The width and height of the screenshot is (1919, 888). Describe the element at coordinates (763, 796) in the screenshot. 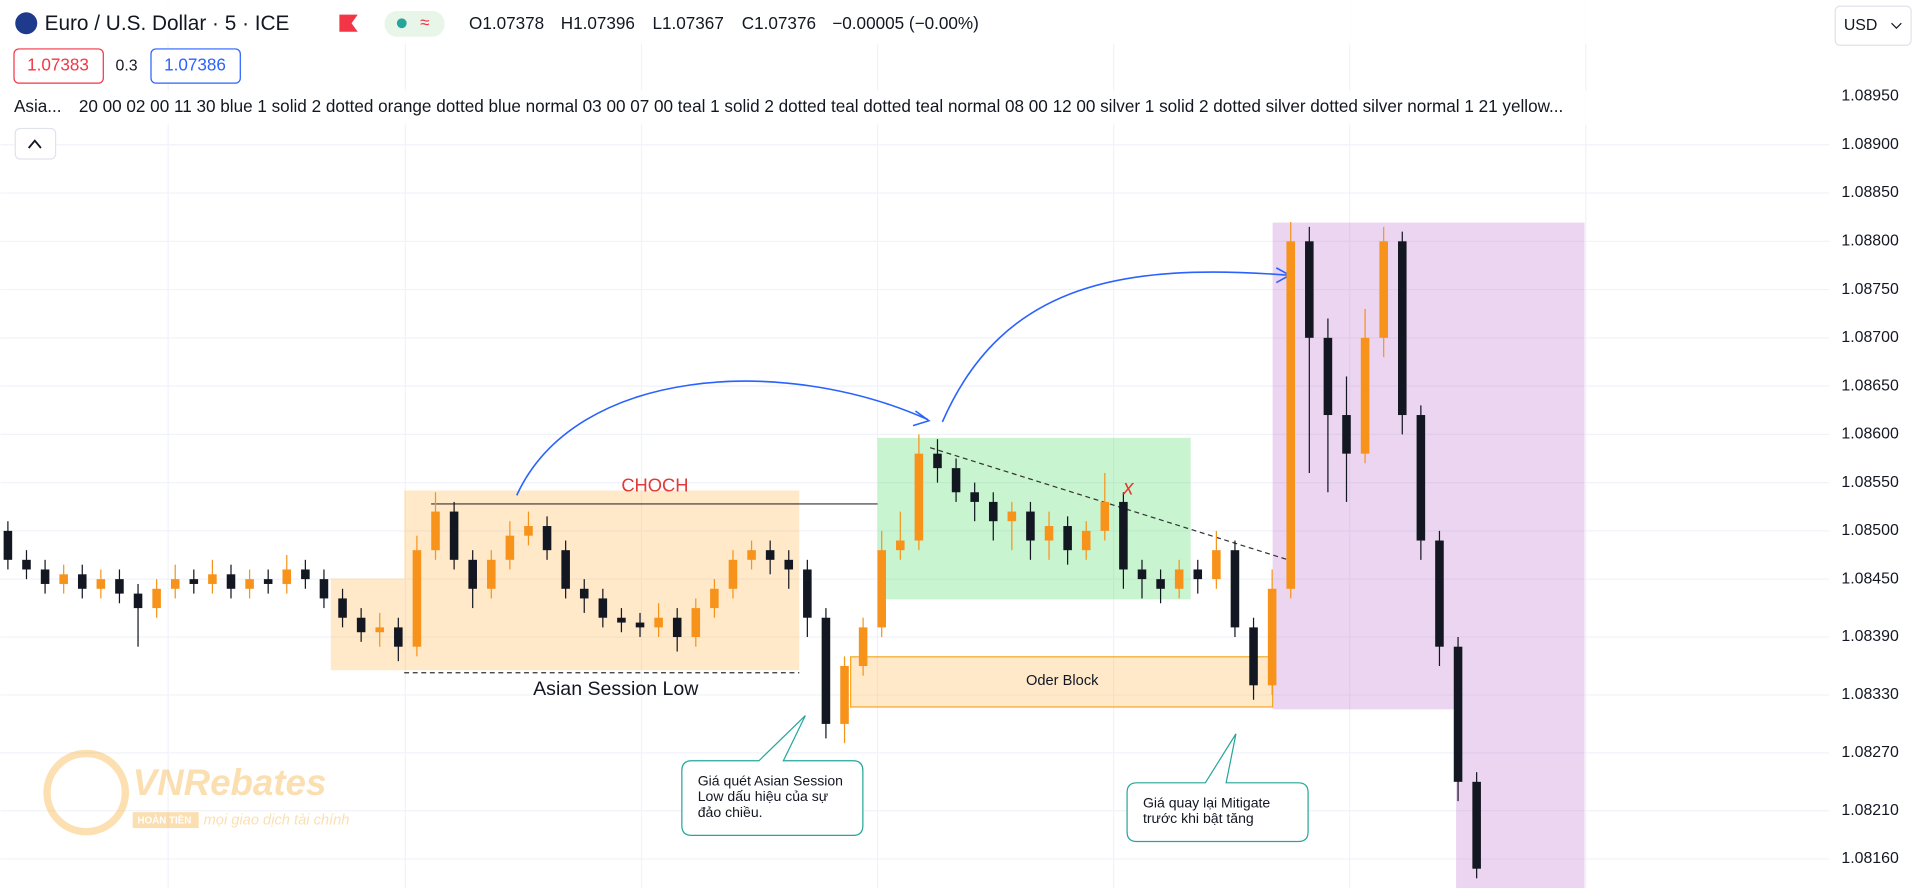

I see `callout-text: Low dấu hiệu của sự` at that location.